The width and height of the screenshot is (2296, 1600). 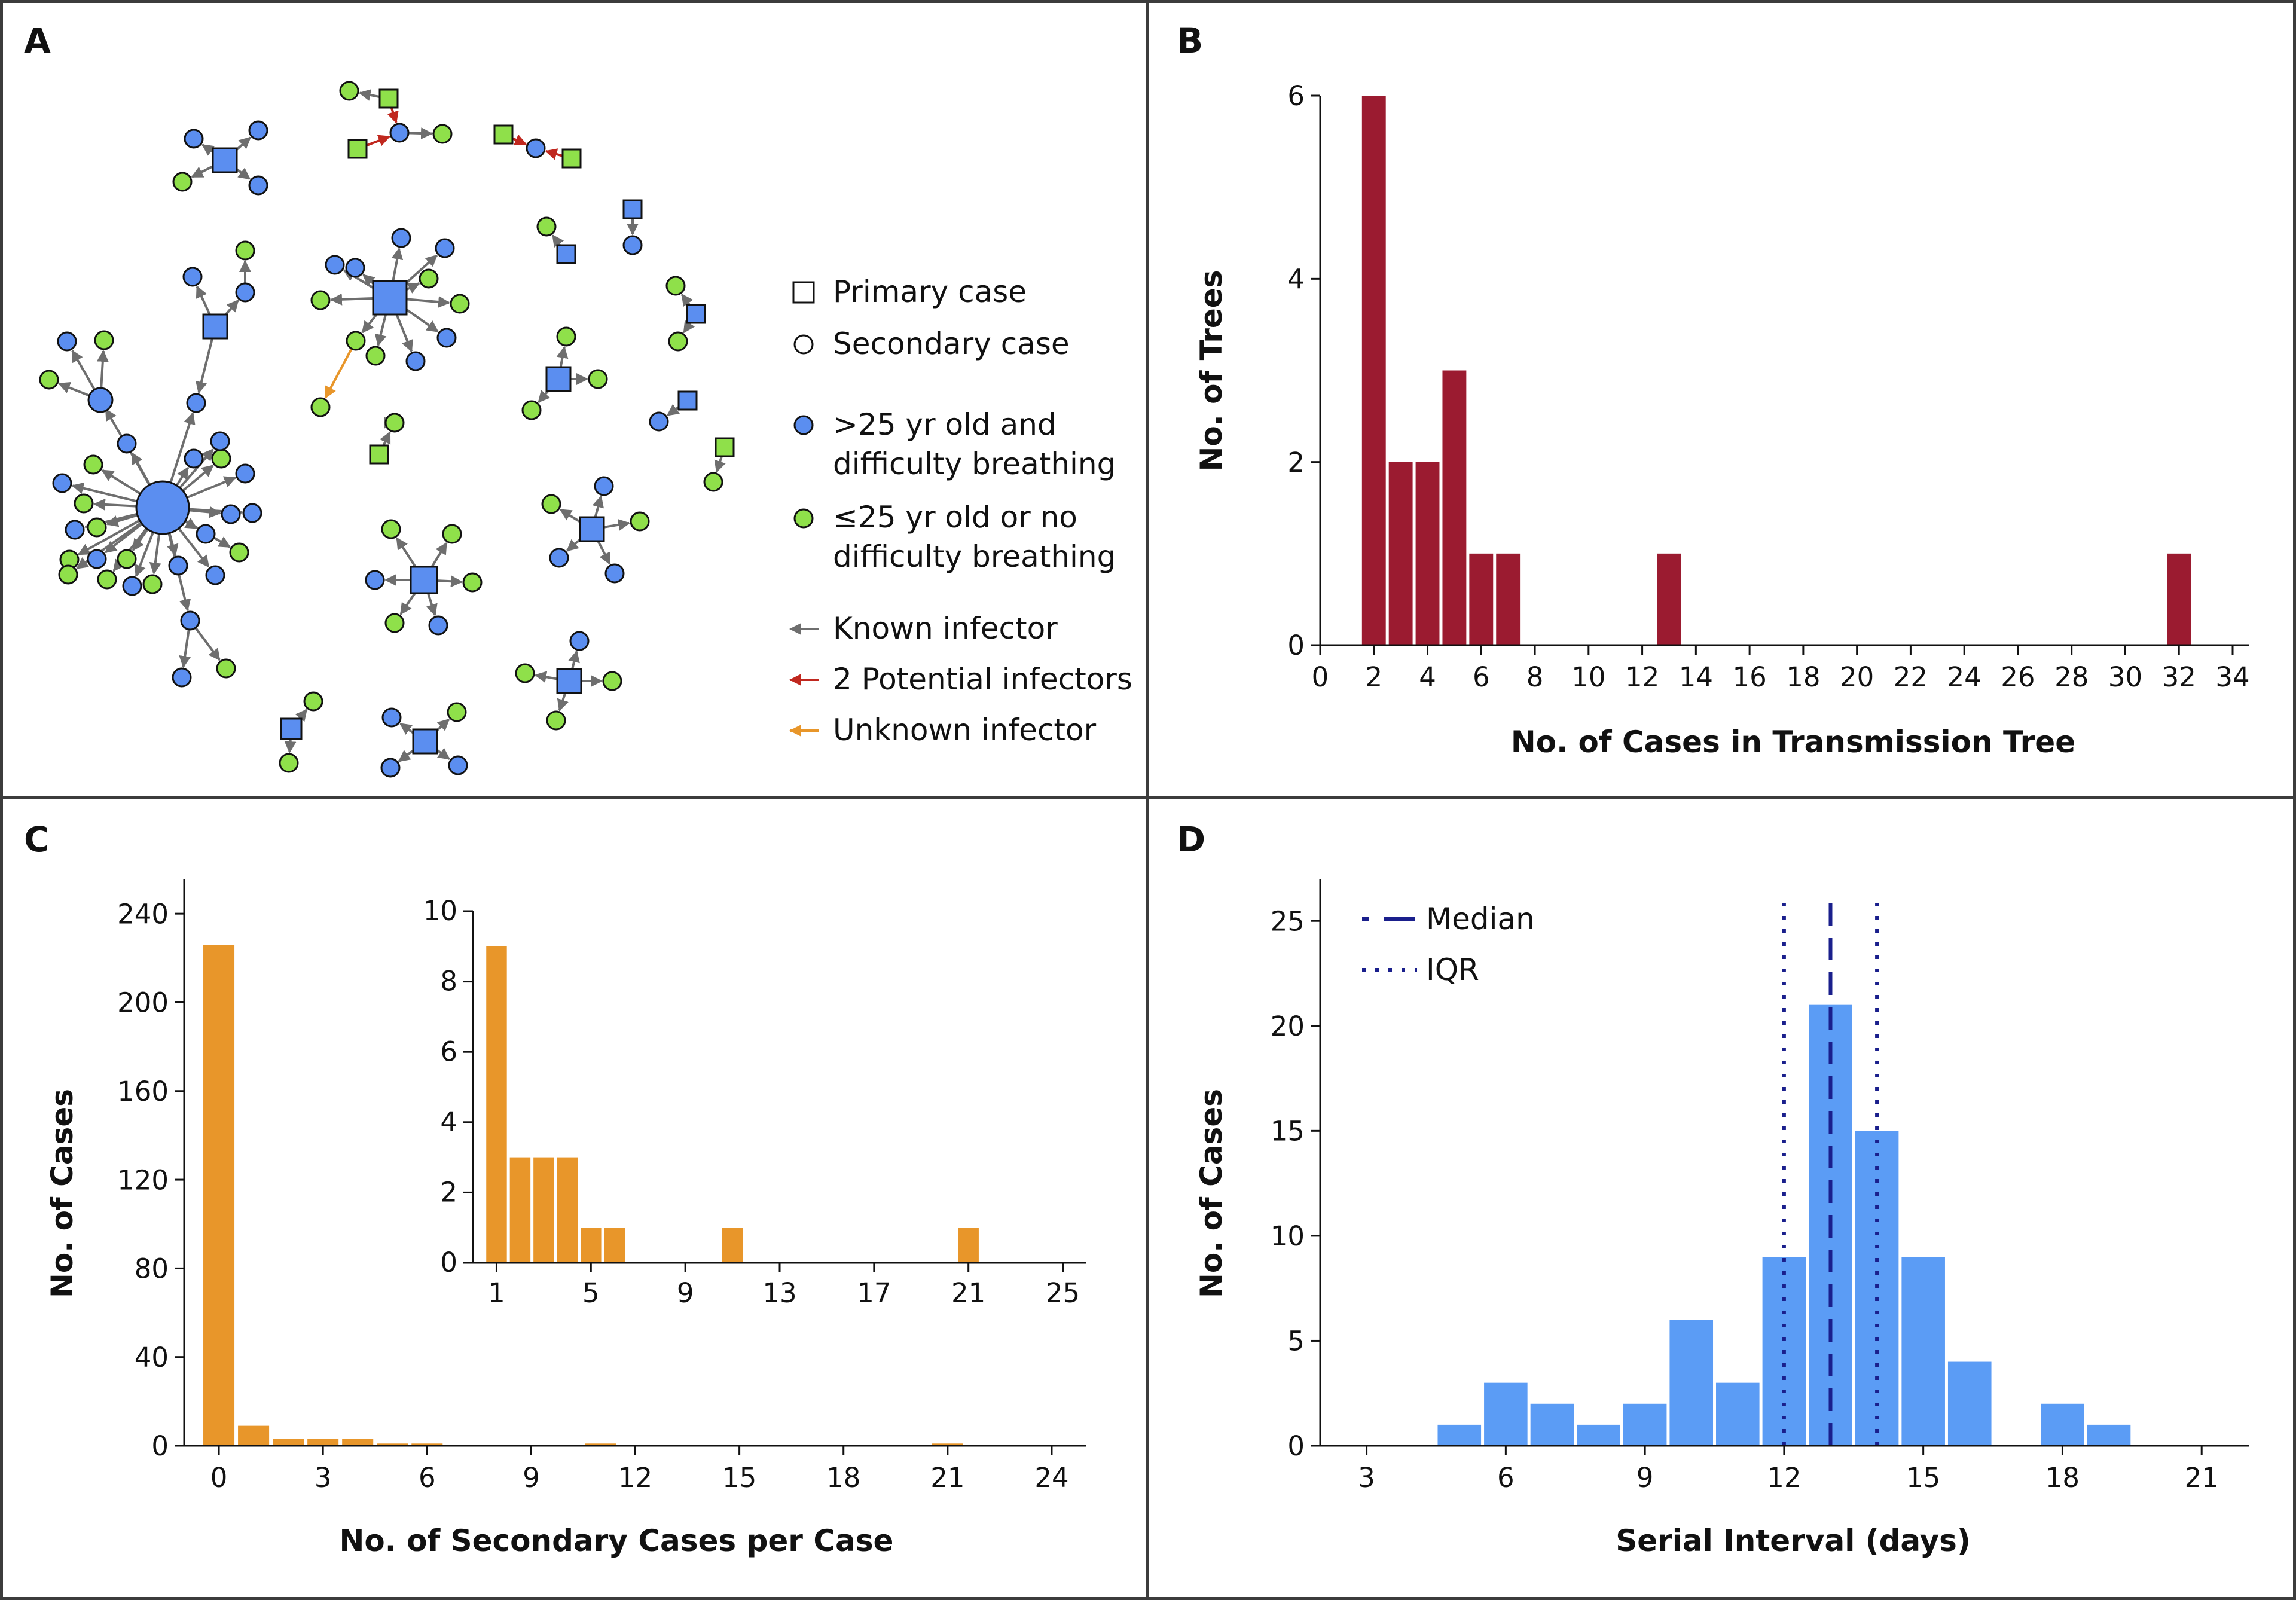 What do you see at coordinates (1063, 1293) in the screenshot?
I see `chart-c-inset-x-tick-label: 25` at bounding box center [1063, 1293].